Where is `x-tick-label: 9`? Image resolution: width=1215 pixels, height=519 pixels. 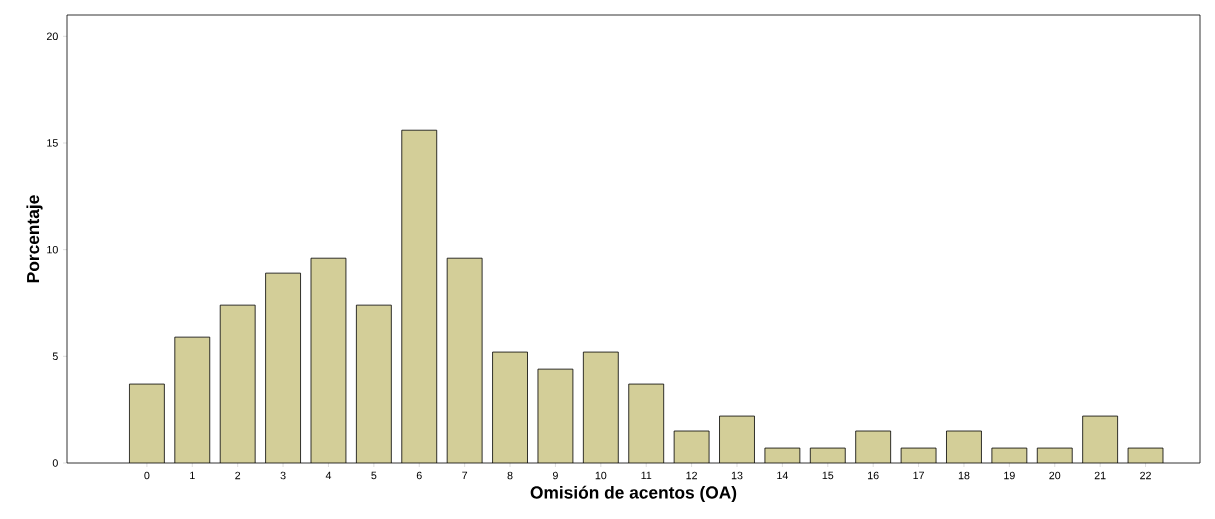
x-tick-label: 9 is located at coordinates (555, 475).